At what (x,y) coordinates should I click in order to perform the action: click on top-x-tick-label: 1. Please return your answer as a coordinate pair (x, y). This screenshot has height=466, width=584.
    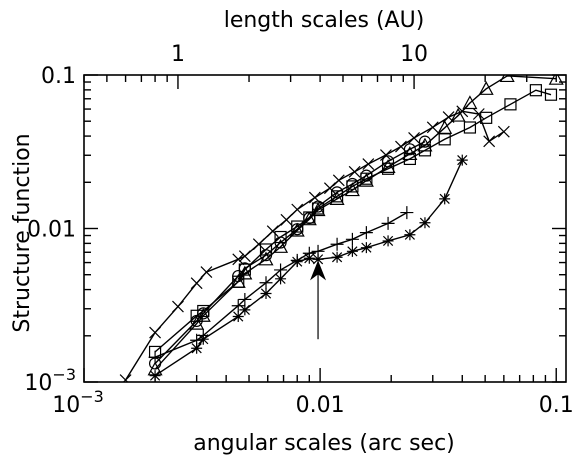
    Looking at the image, I should click on (178, 54).